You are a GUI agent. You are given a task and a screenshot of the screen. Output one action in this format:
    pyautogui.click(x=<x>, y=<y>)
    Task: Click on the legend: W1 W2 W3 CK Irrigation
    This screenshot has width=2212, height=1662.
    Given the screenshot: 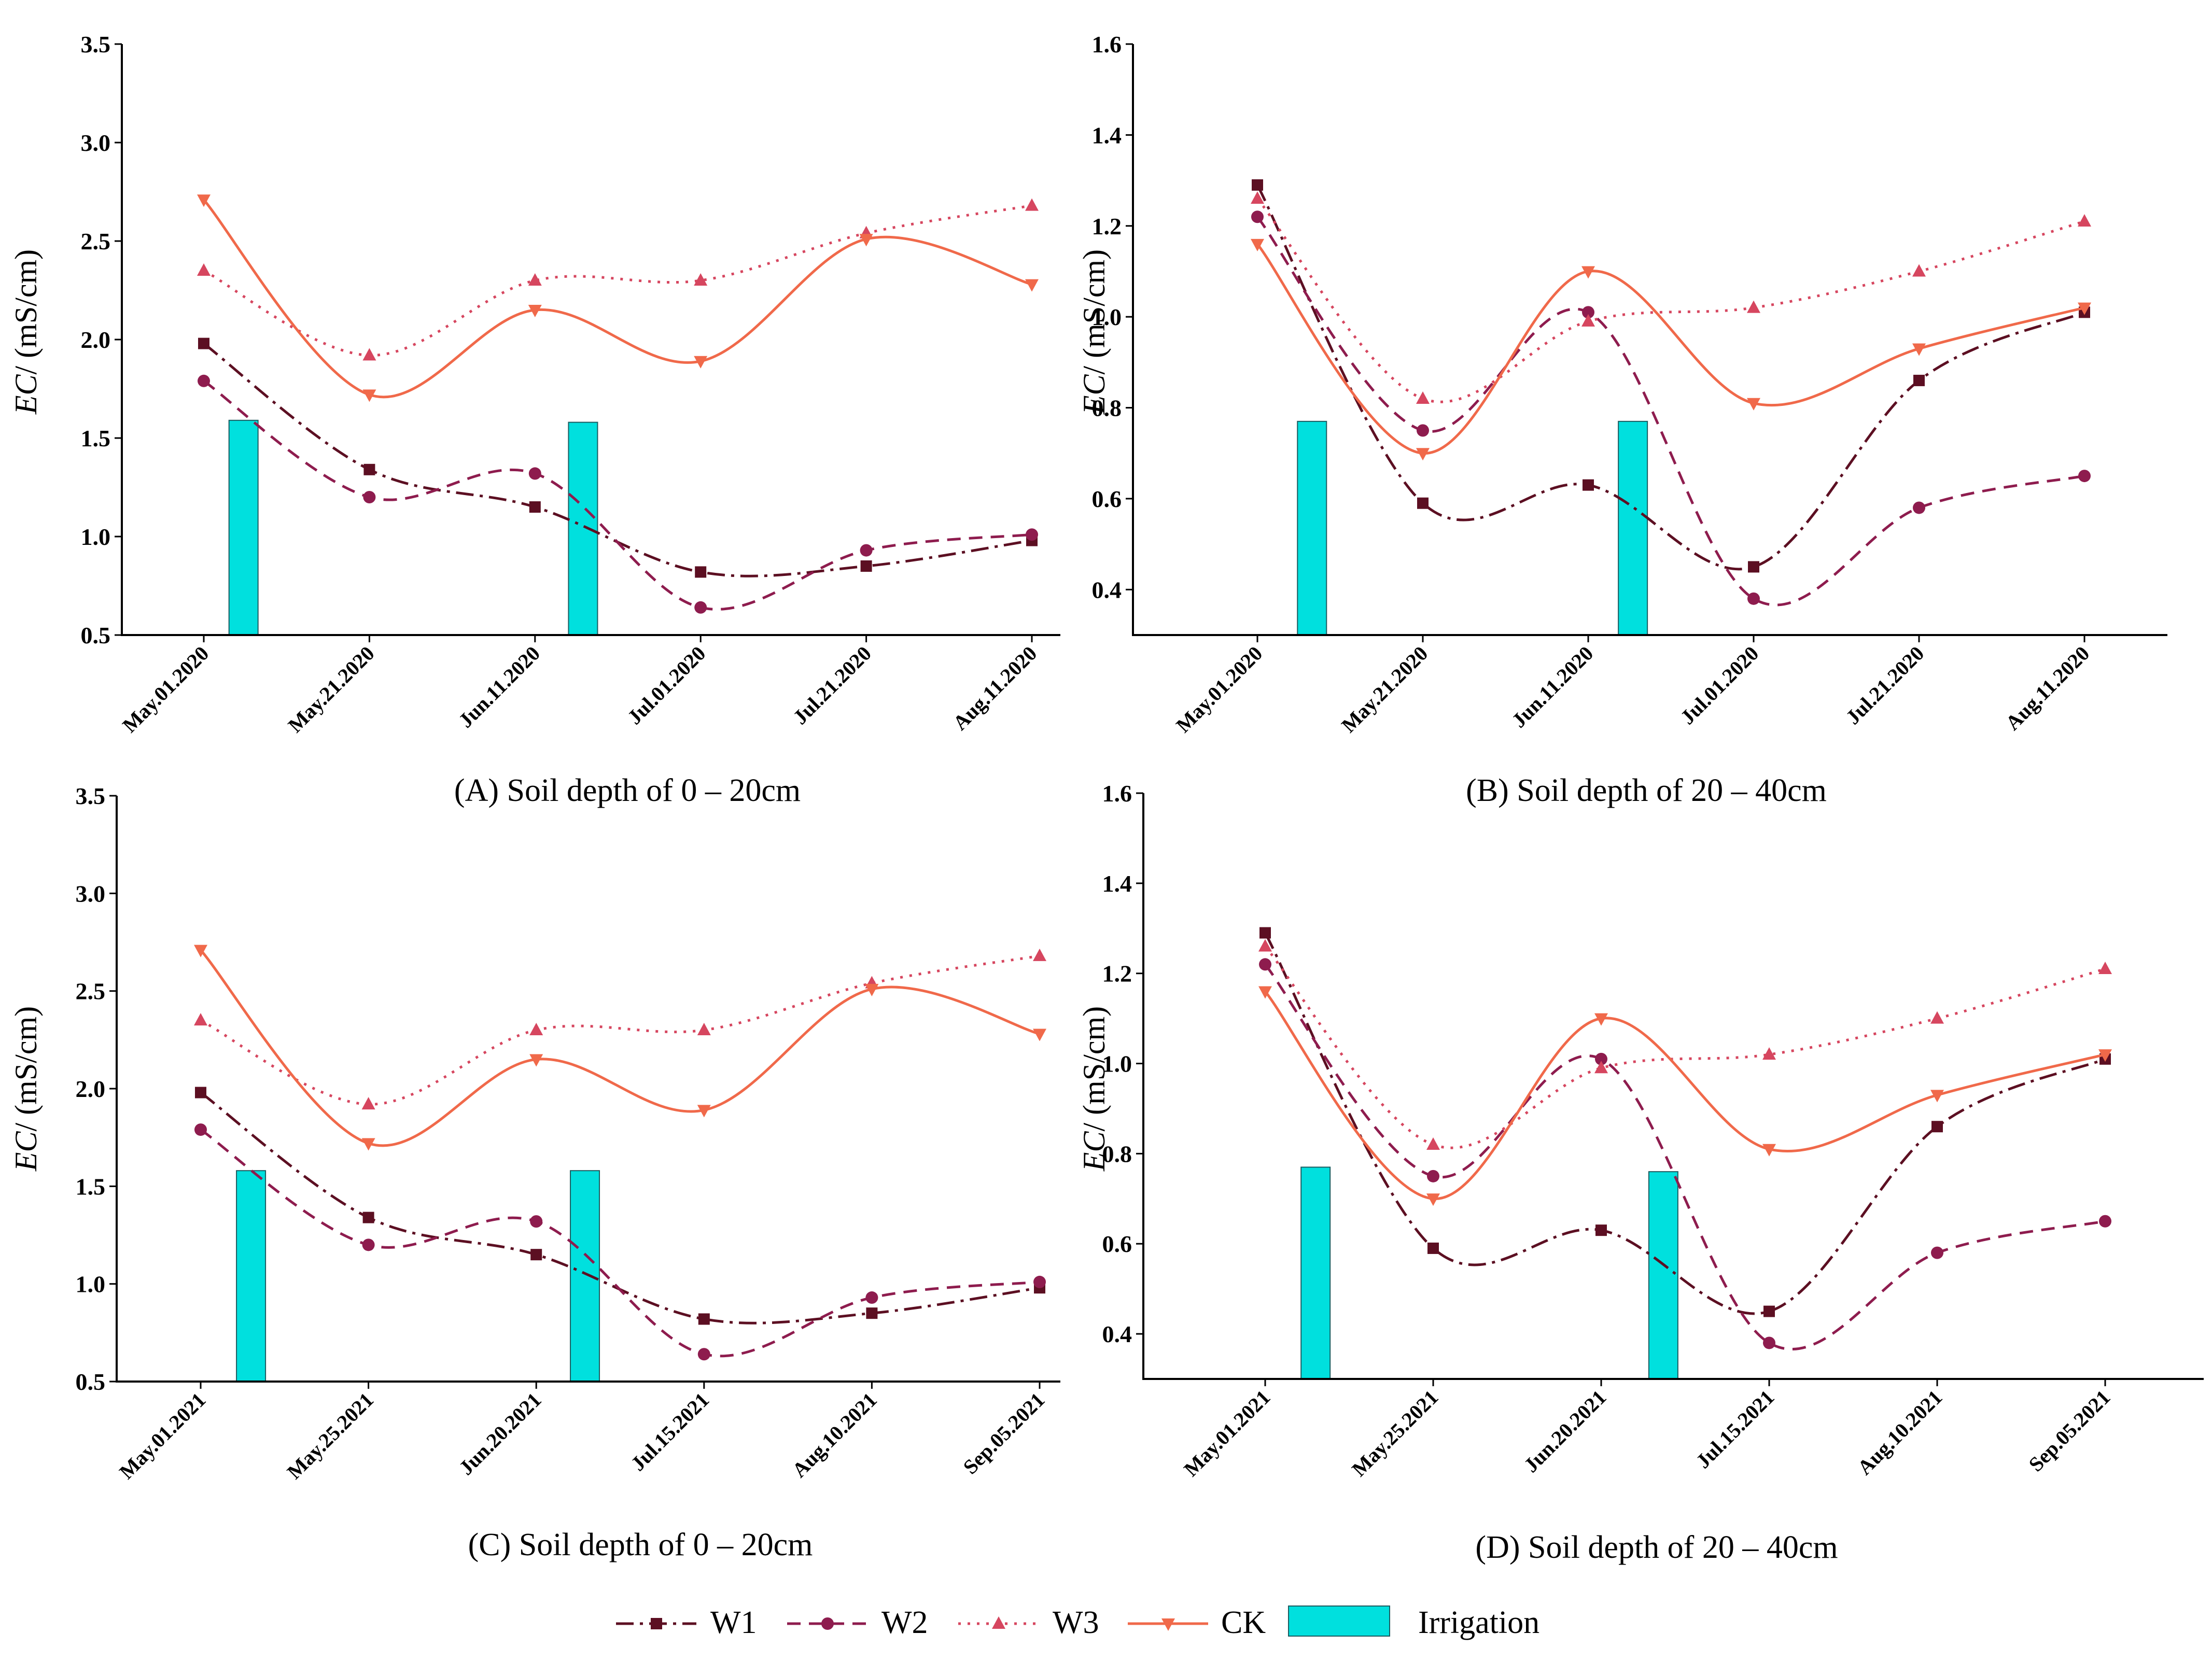 What is the action you would take?
    pyautogui.click(x=1077, y=1622)
    